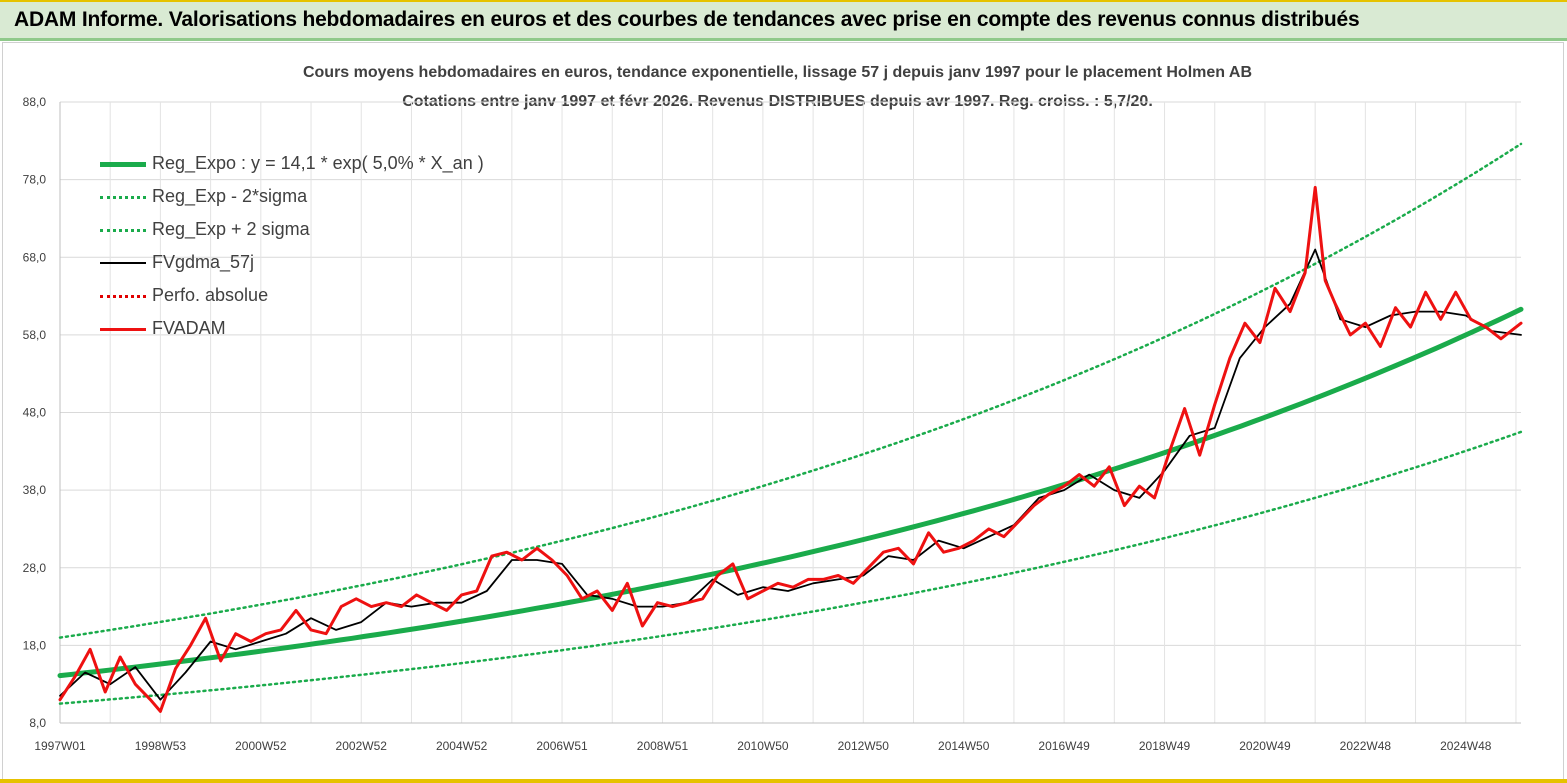 This screenshot has height=783, width=1567. I want to click on legend-label: Reg_Exp - 2*sigma, so click(230, 196).